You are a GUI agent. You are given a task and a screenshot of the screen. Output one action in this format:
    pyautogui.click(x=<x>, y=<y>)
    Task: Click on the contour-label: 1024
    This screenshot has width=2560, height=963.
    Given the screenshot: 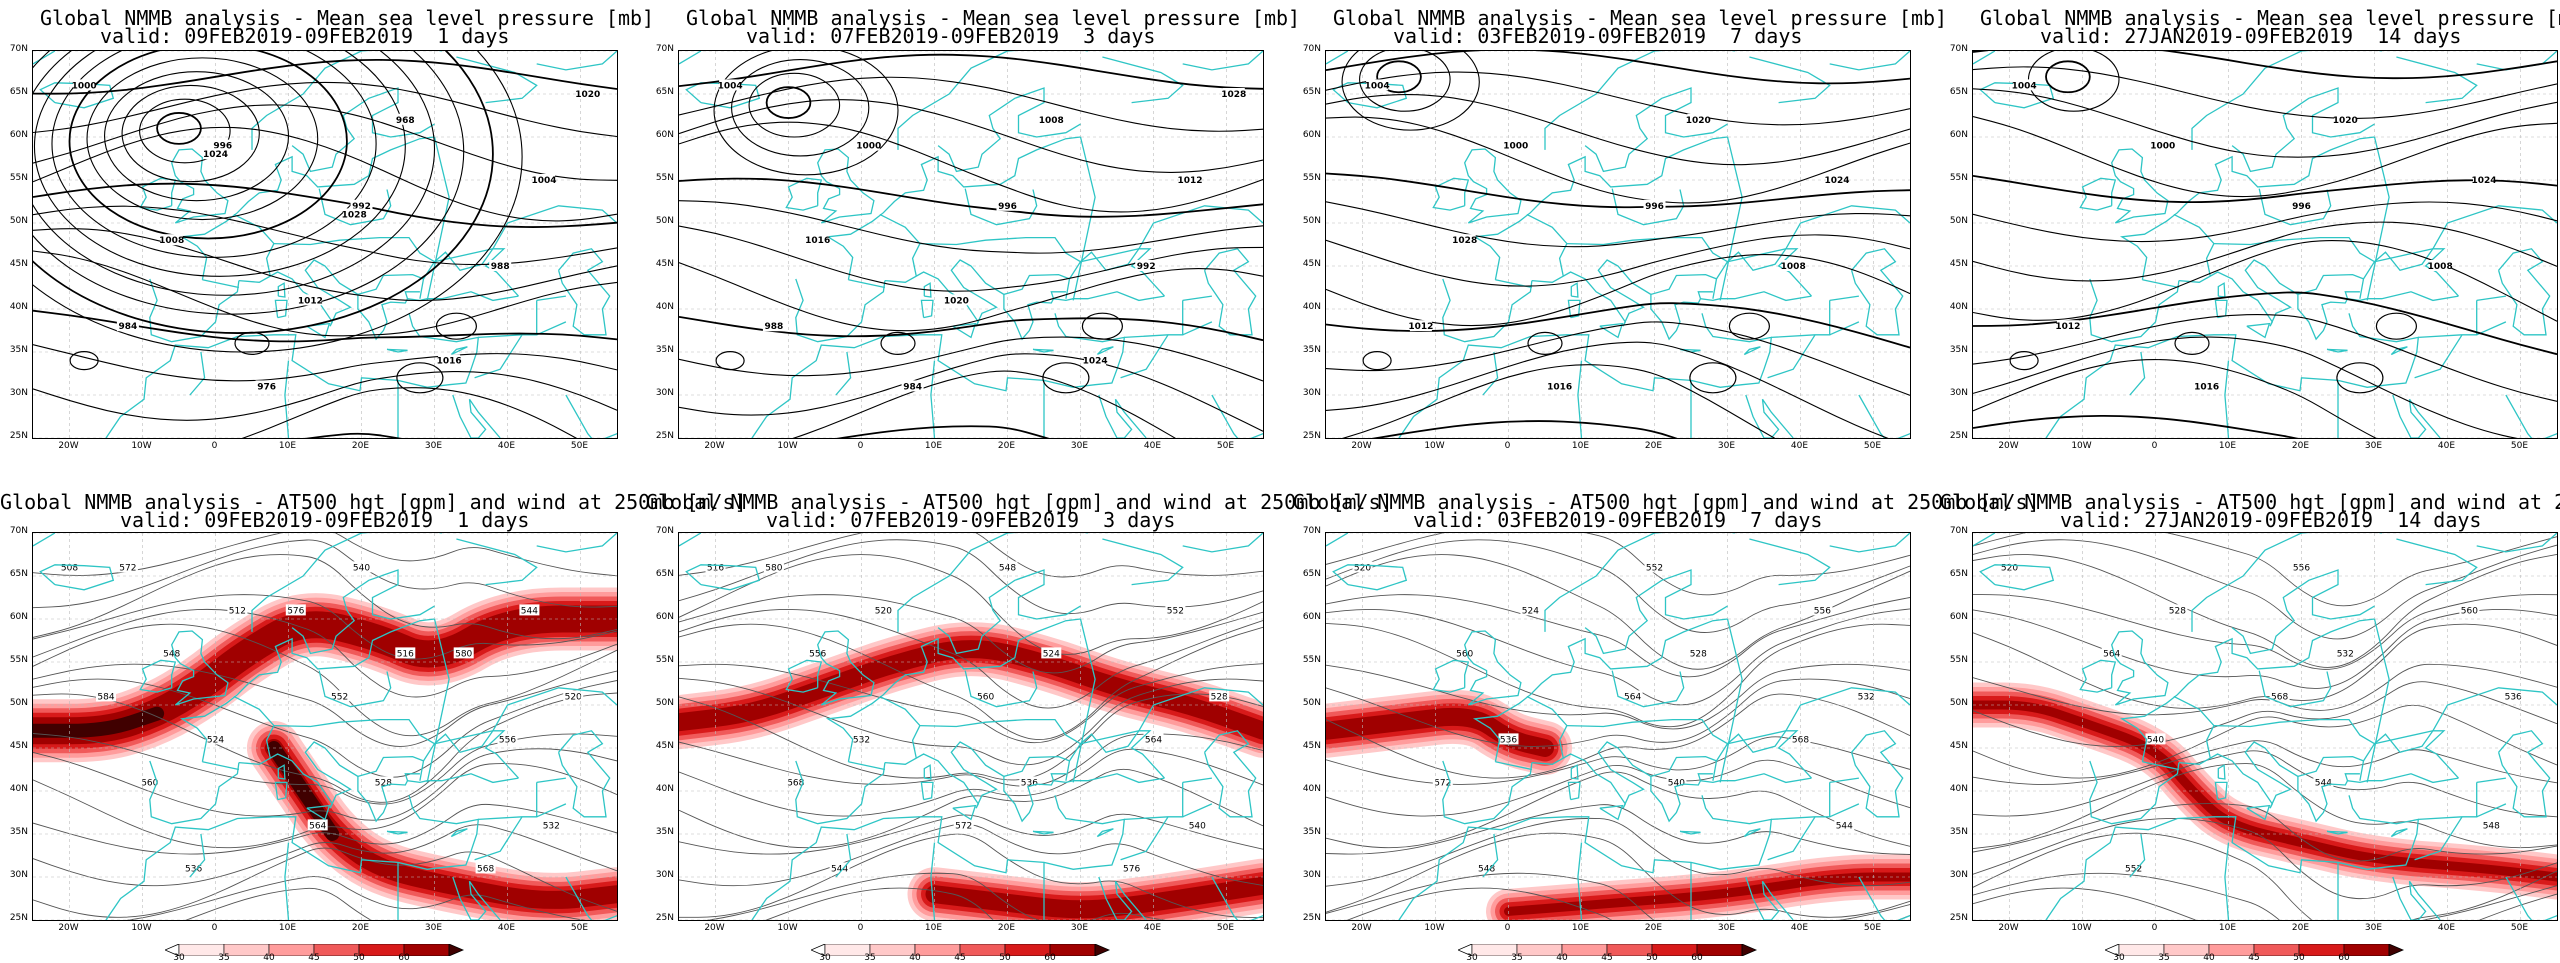 What is the action you would take?
    pyautogui.click(x=215, y=155)
    